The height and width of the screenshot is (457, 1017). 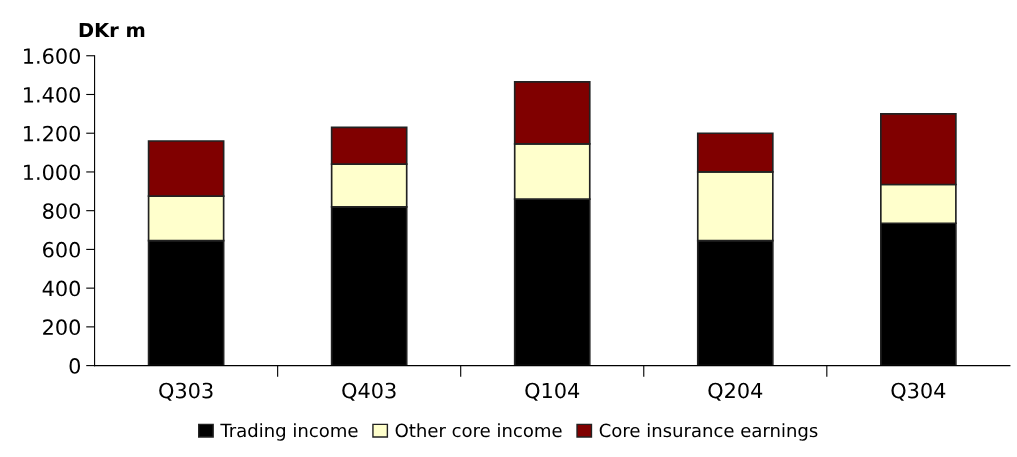 I want to click on y-tick-label: 1.200, so click(x=52, y=133).